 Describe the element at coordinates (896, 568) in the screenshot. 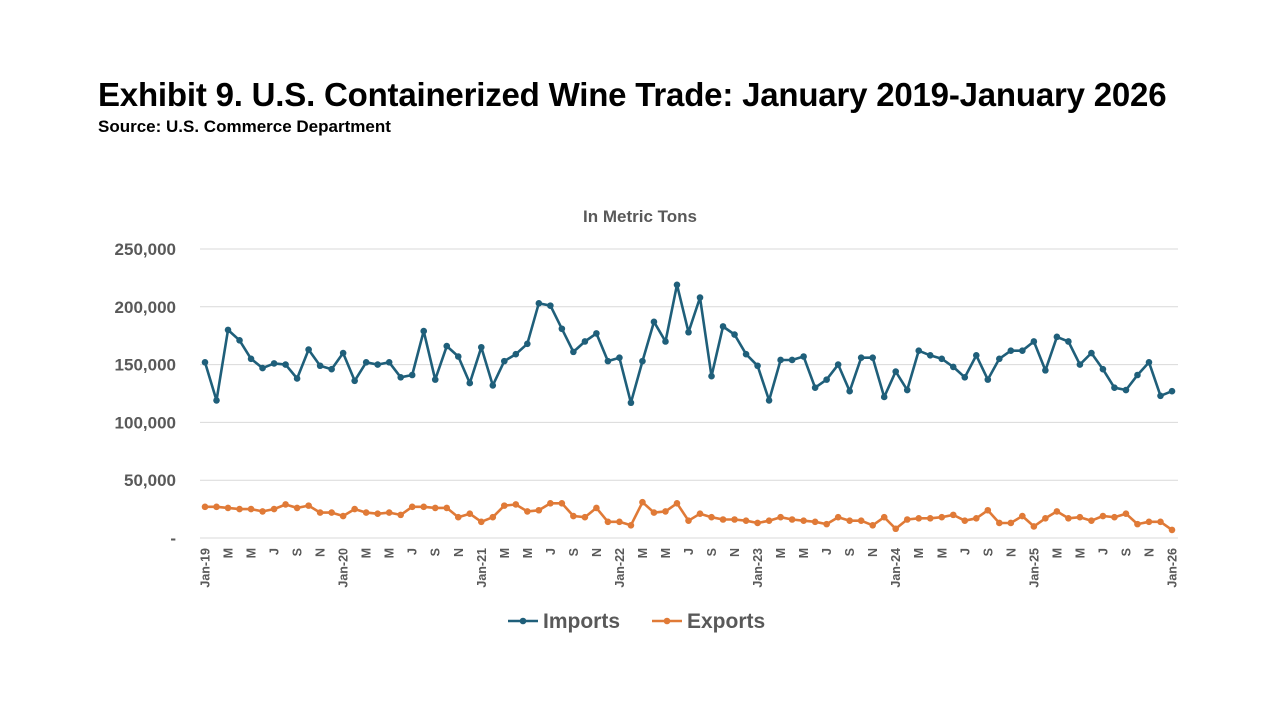

I see `x-tick-label: Jan-24` at that location.